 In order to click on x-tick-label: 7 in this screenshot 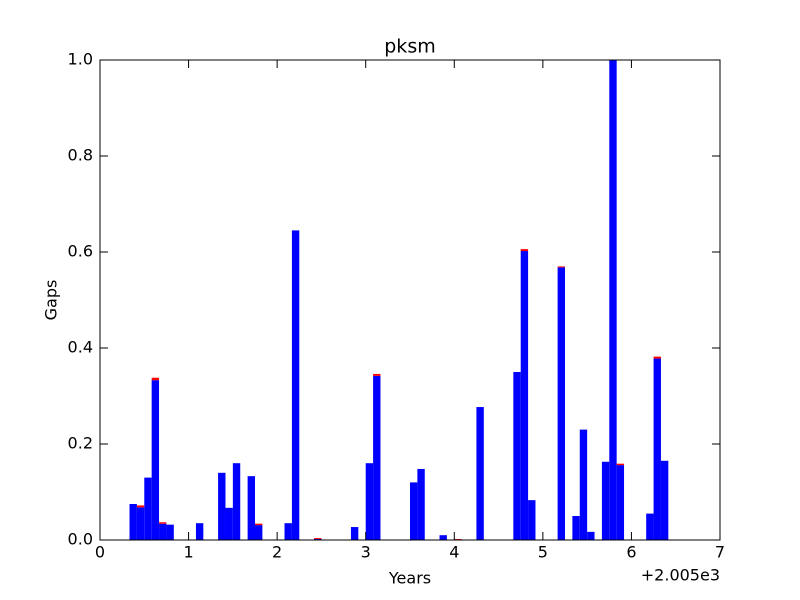, I will do `click(720, 552)`.